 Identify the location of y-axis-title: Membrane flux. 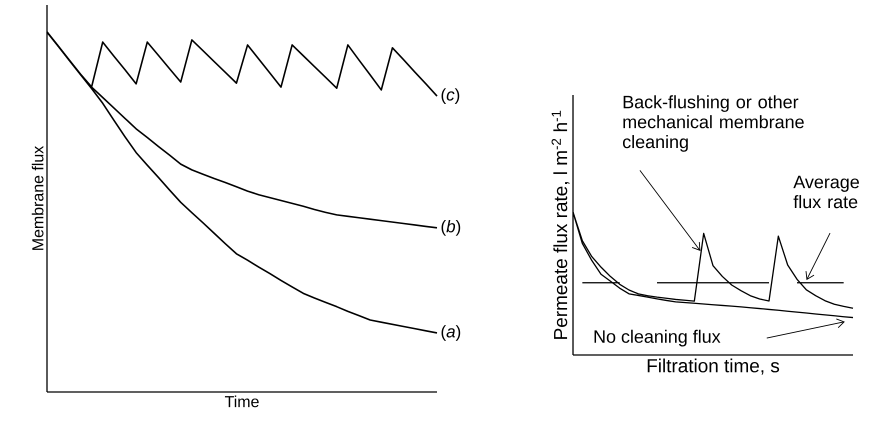
(38, 198).